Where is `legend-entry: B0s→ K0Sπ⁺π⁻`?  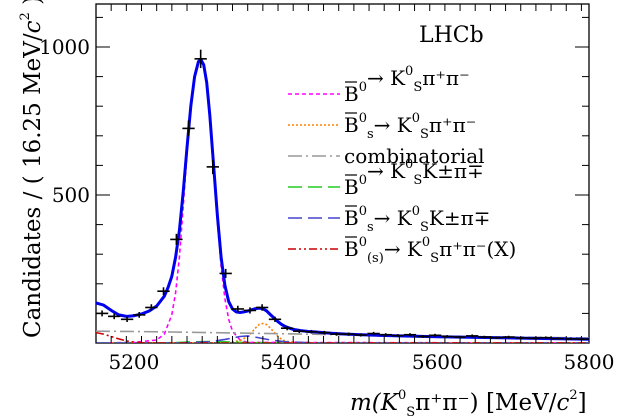
legend-entry: B0s→ K0Sπ⁺π⁻ is located at coordinates (382, 126).